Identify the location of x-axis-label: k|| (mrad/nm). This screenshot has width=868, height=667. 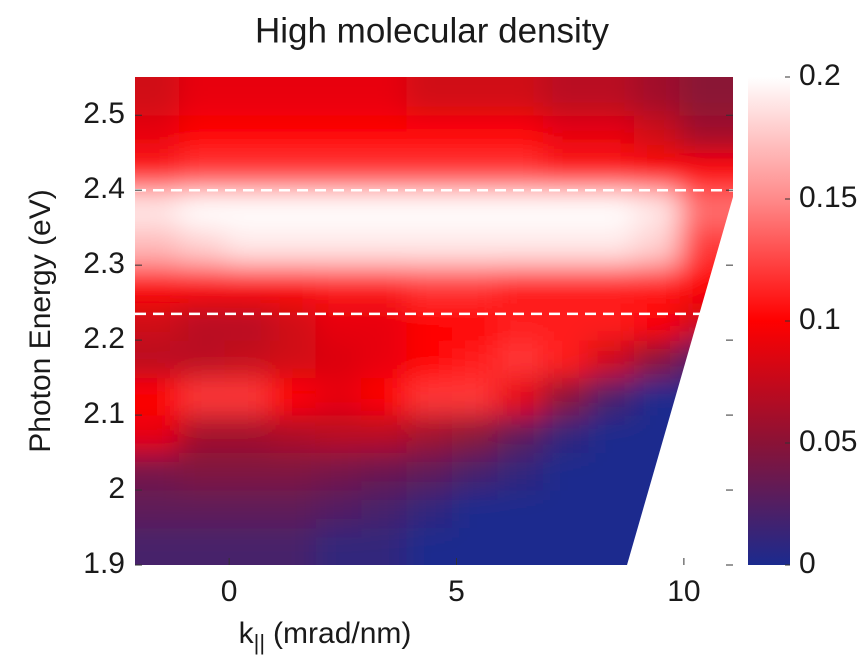
(325, 636).